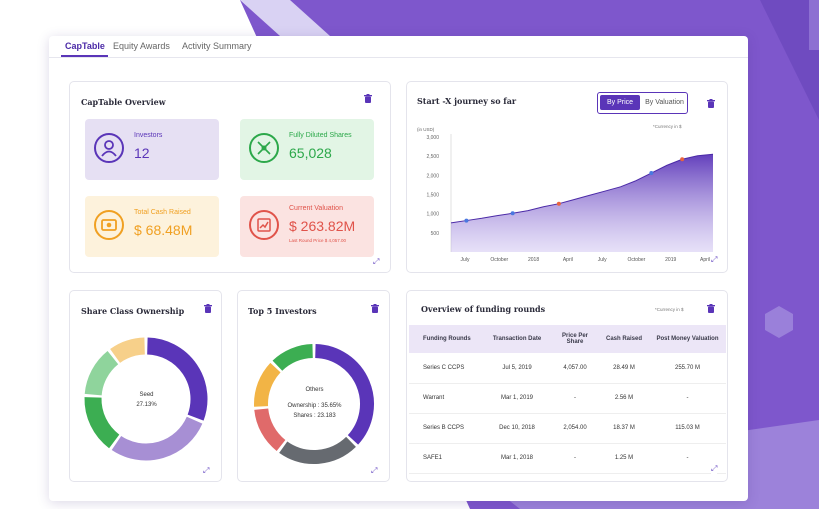 This screenshot has height=509, width=819. Describe the element at coordinates (109, 148) in the screenshot. I see `user-icon` at that location.